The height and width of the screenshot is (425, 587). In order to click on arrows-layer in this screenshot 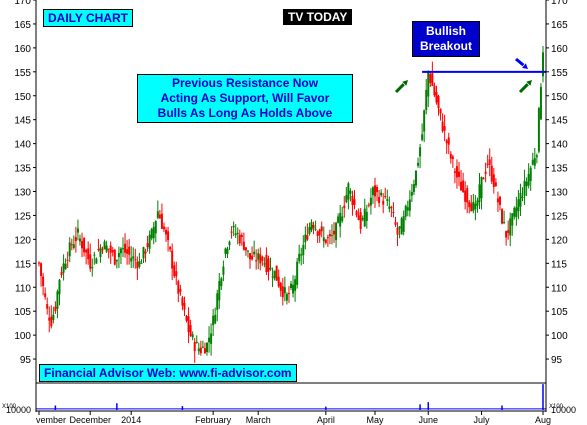, I will do `click(463, 75)`.